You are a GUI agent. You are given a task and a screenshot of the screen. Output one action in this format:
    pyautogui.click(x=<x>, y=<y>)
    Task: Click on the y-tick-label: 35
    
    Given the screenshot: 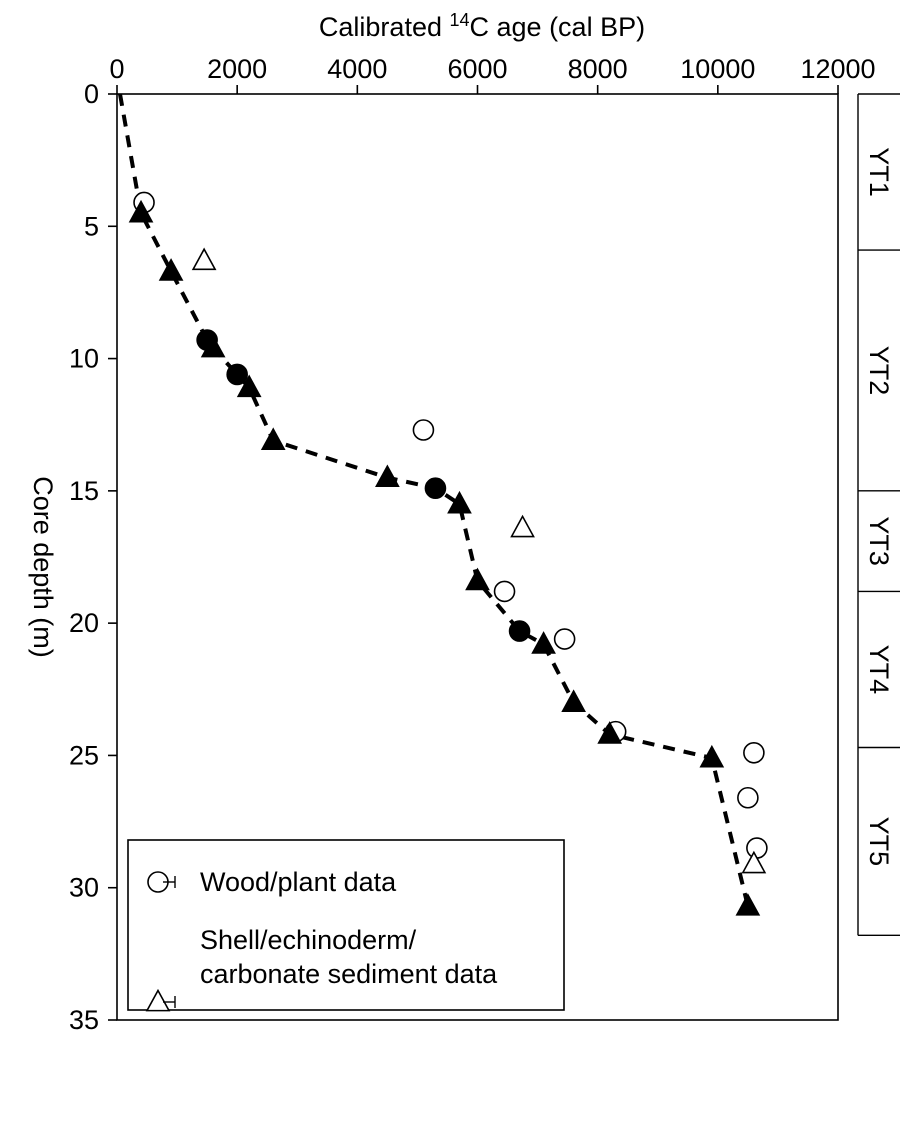 What is the action you would take?
    pyautogui.click(x=84, y=1020)
    